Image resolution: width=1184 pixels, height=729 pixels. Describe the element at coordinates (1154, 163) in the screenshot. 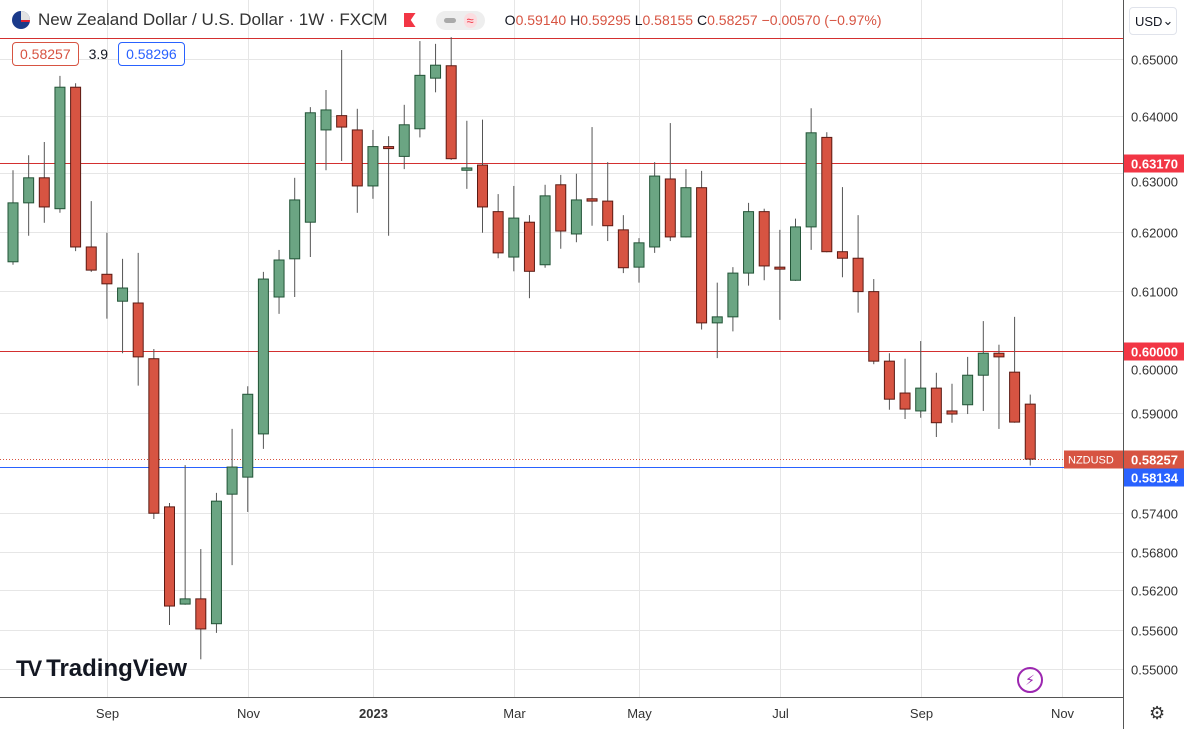

I see `price-label-bg` at that location.